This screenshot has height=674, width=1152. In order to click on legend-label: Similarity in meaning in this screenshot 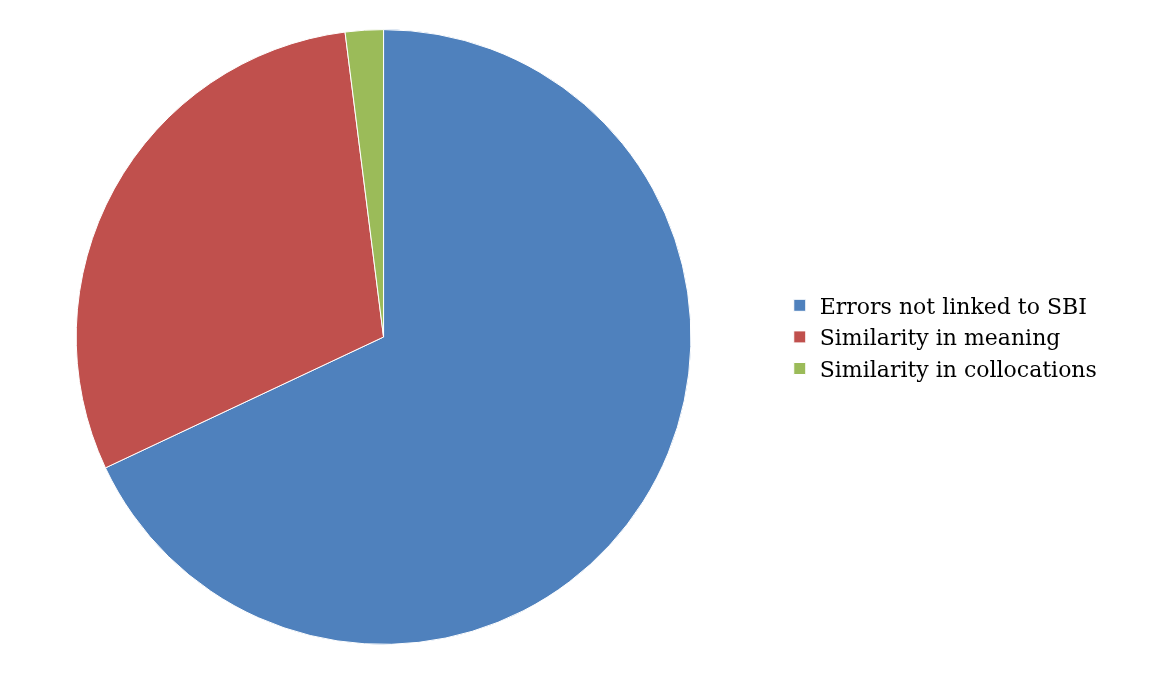, I will do `click(940, 338)`.